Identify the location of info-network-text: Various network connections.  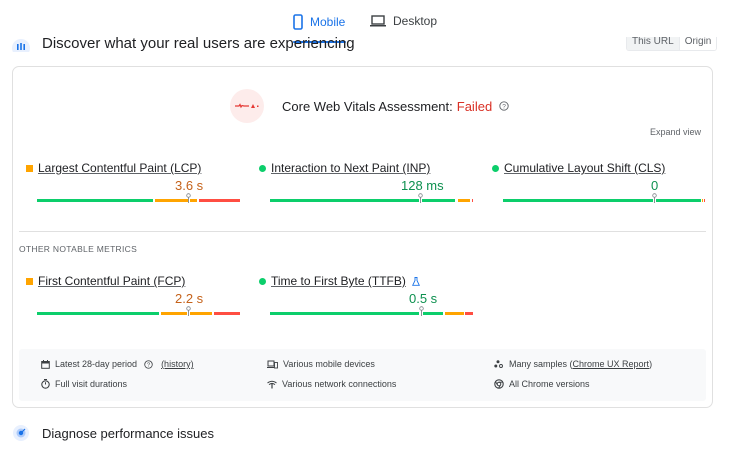
(339, 384).